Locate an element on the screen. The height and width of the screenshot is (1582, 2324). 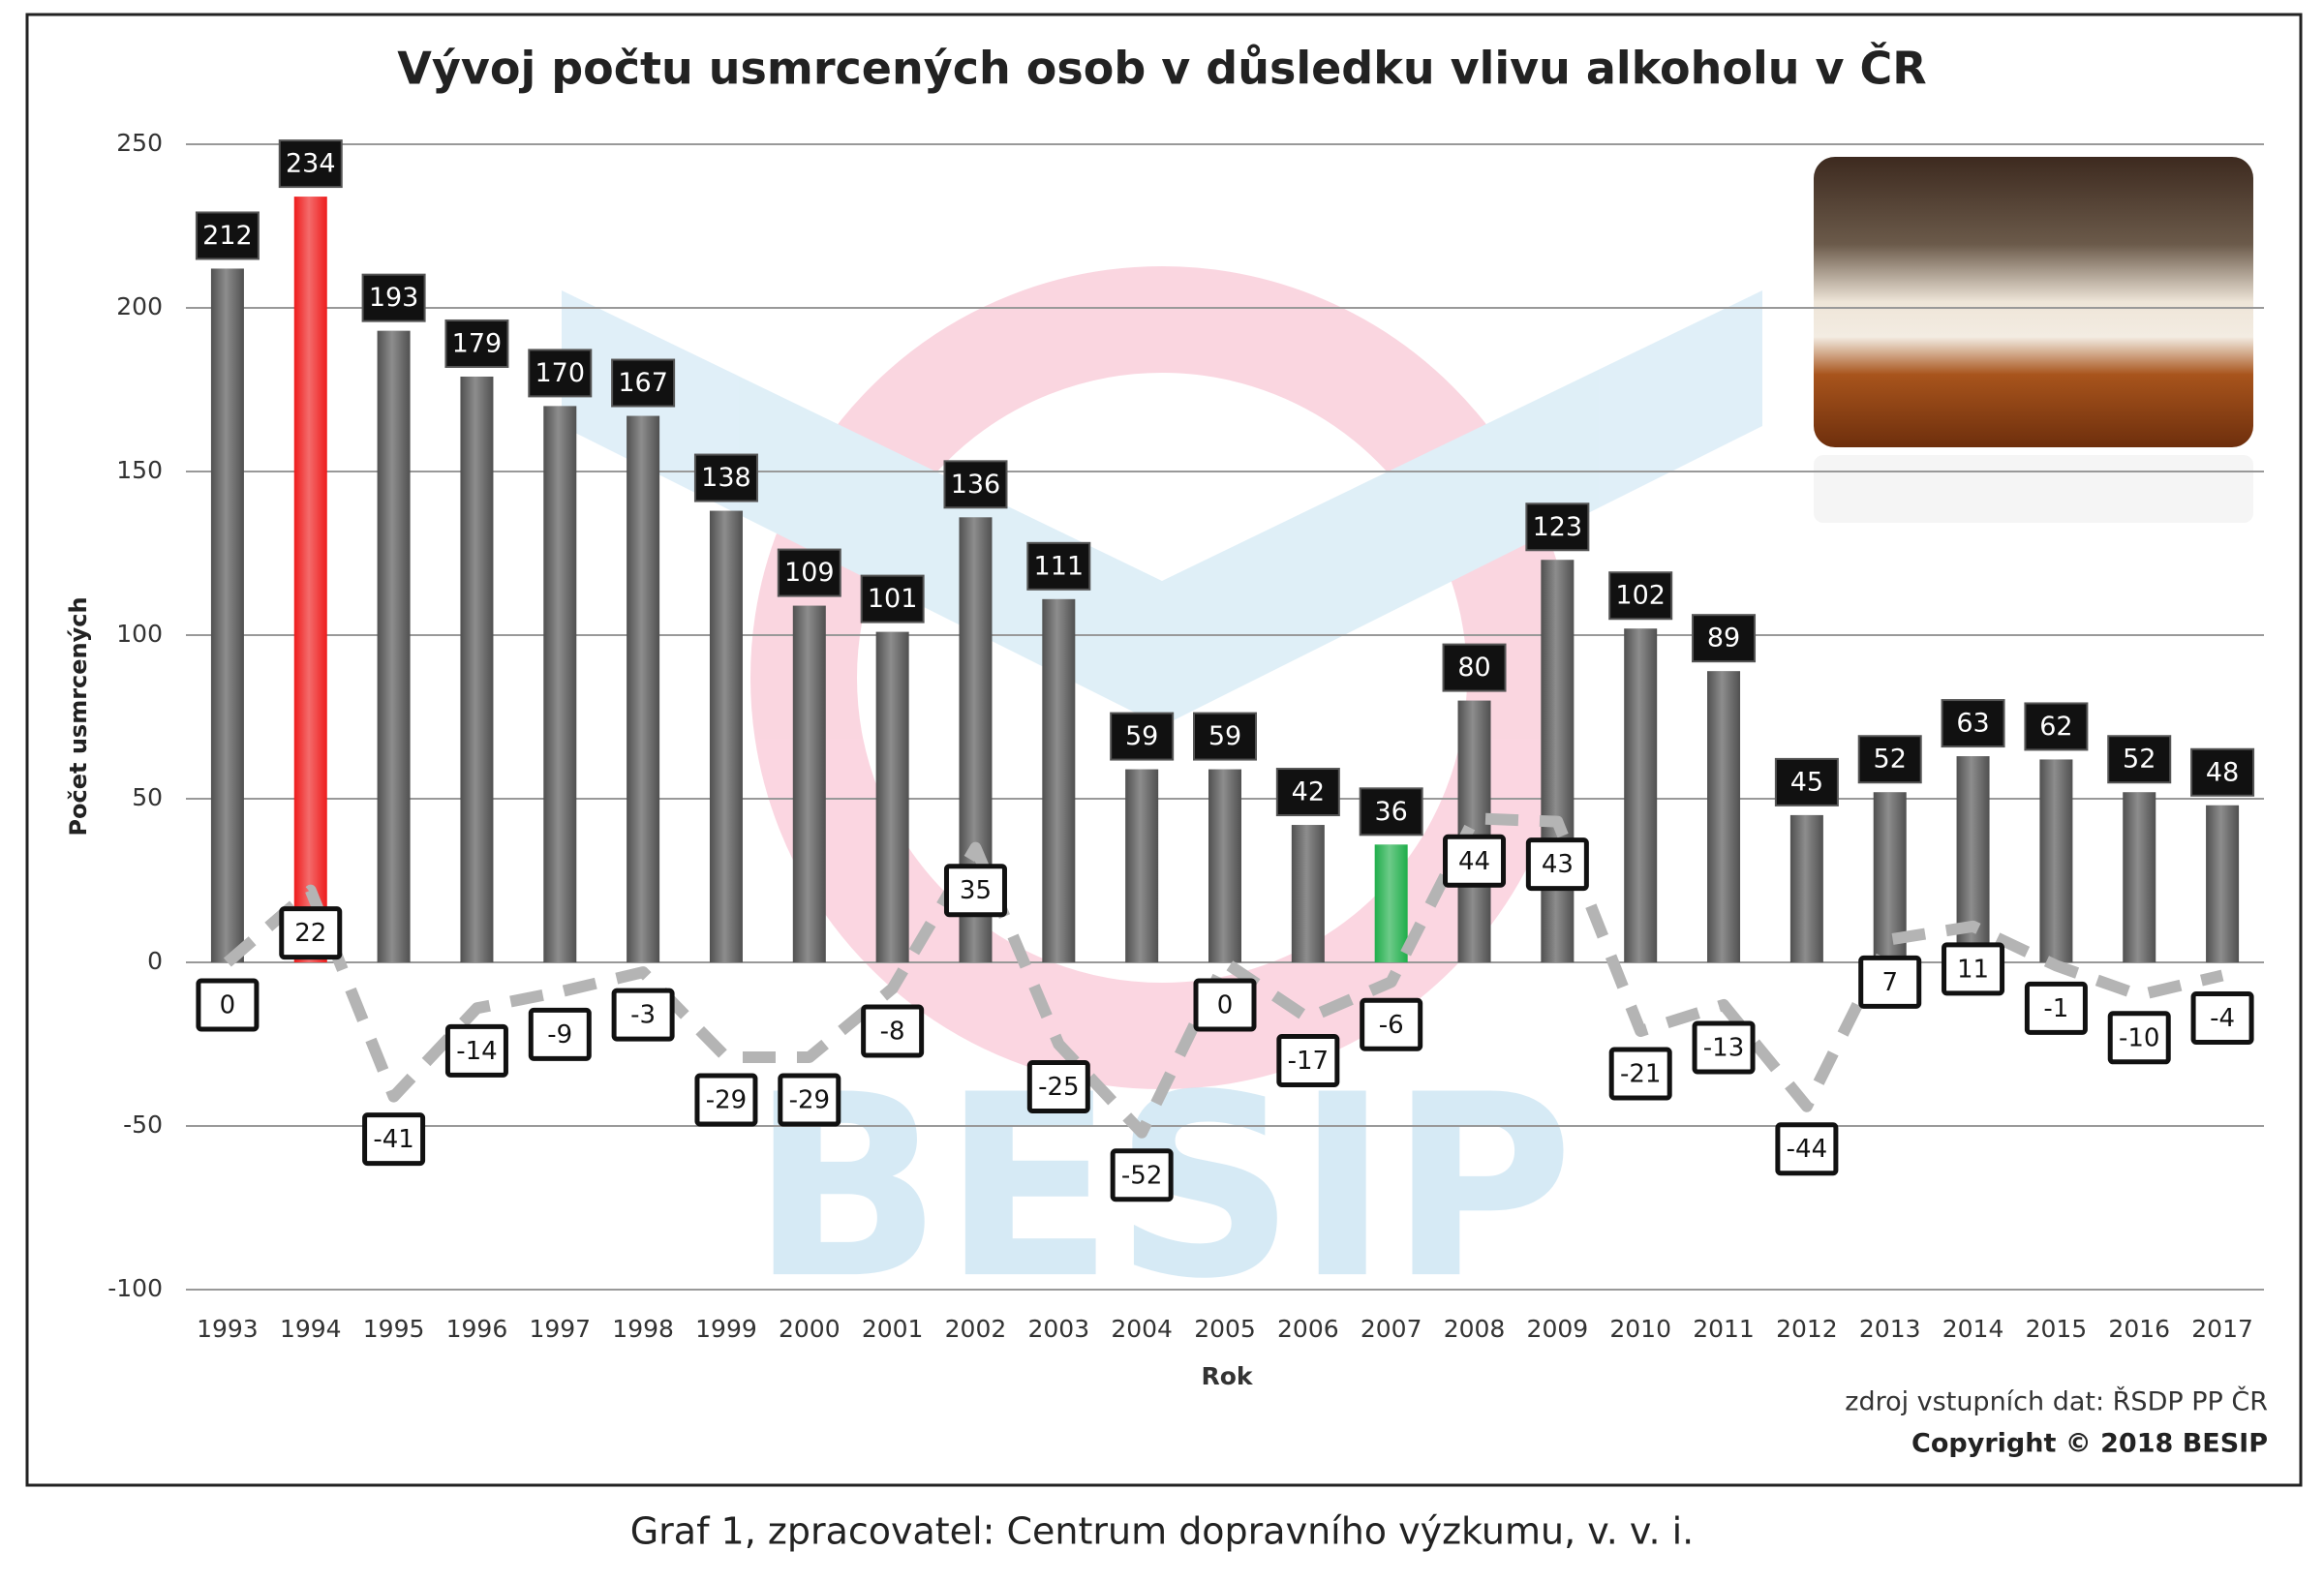
x-tick-label: 1993 is located at coordinates (228, 1329).